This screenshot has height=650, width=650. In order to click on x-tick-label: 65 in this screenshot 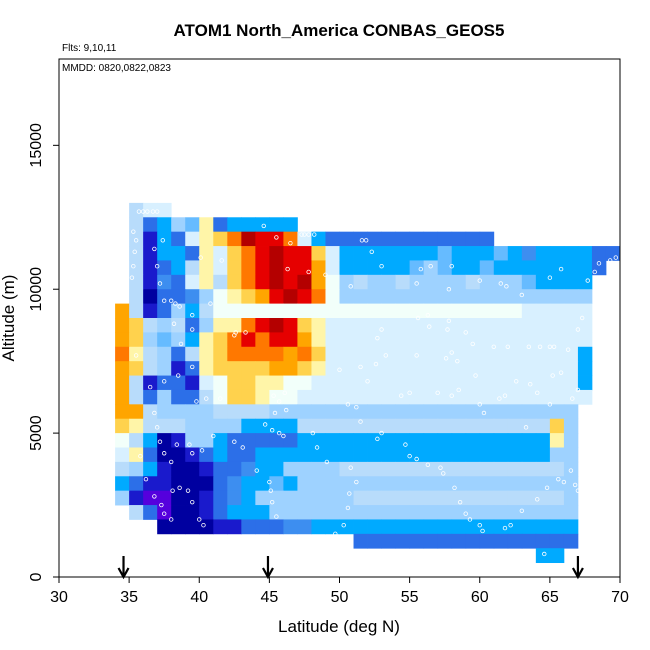, I will do `click(550, 597)`.